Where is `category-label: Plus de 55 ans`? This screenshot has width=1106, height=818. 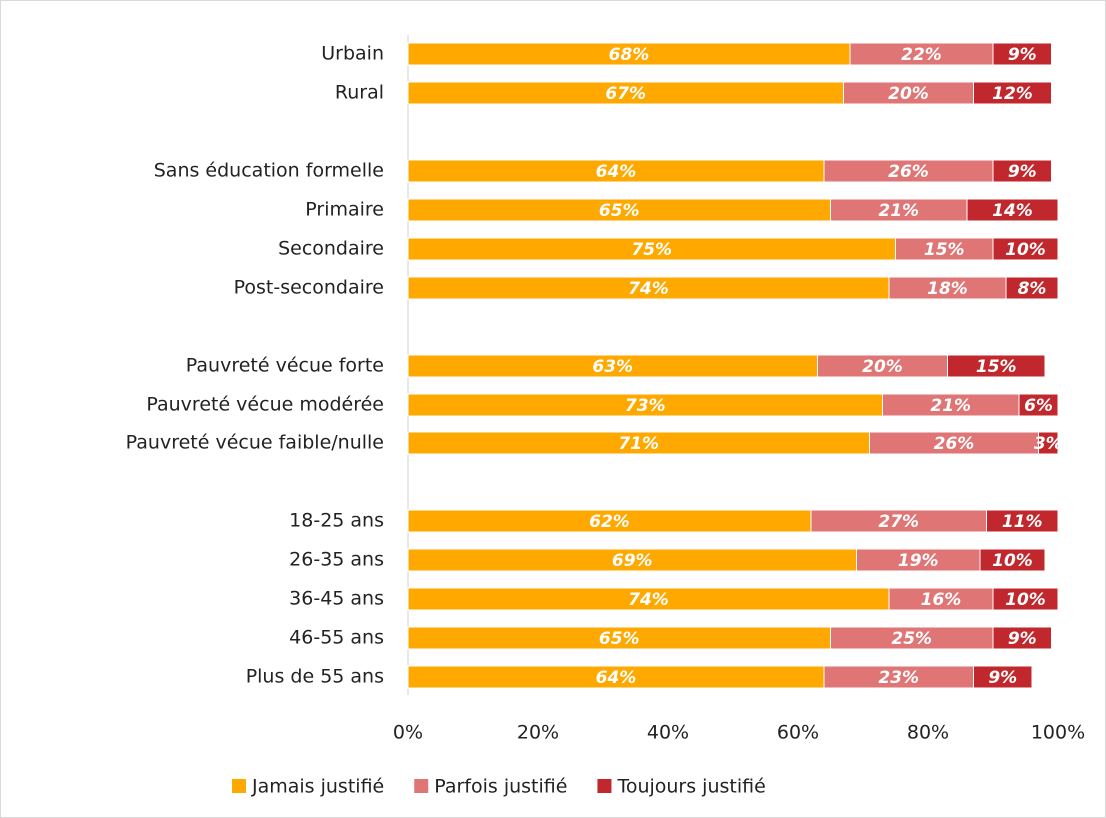 category-label: Plus de 55 ans is located at coordinates (315, 677).